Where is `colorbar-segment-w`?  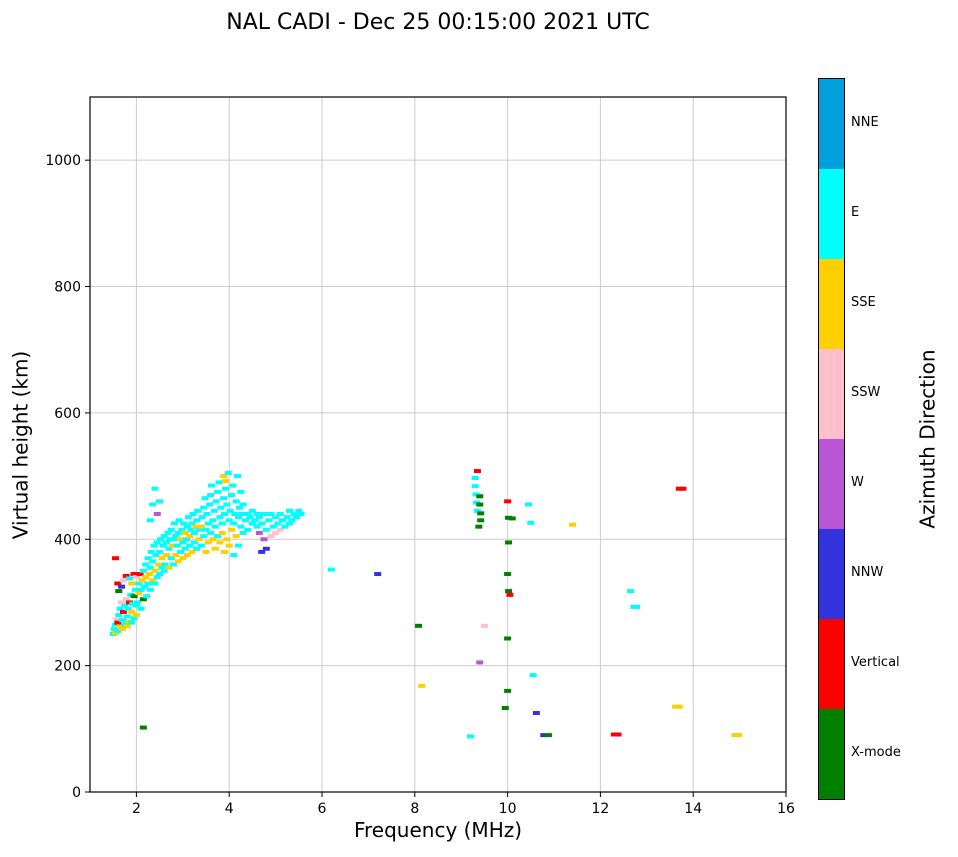
colorbar-segment-w is located at coordinates (831, 484).